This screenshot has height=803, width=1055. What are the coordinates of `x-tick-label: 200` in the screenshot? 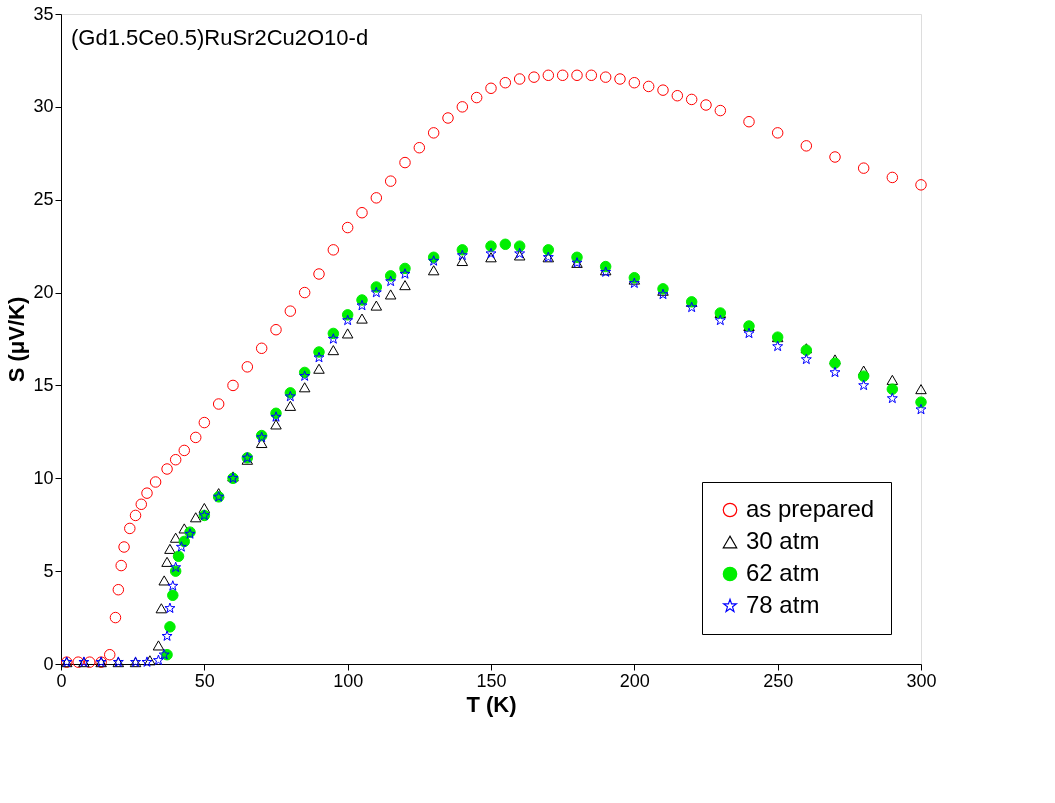 It's located at (634, 680).